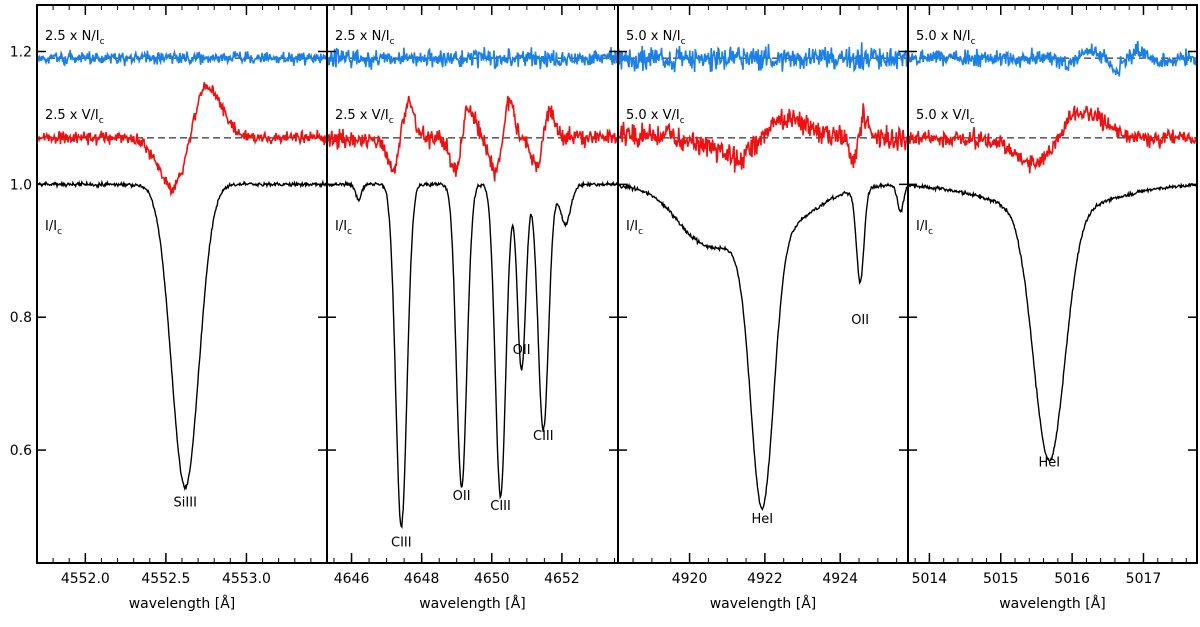  Describe the element at coordinates (165, 579) in the screenshot. I see `x-tick-label: 4552.5` at that location.